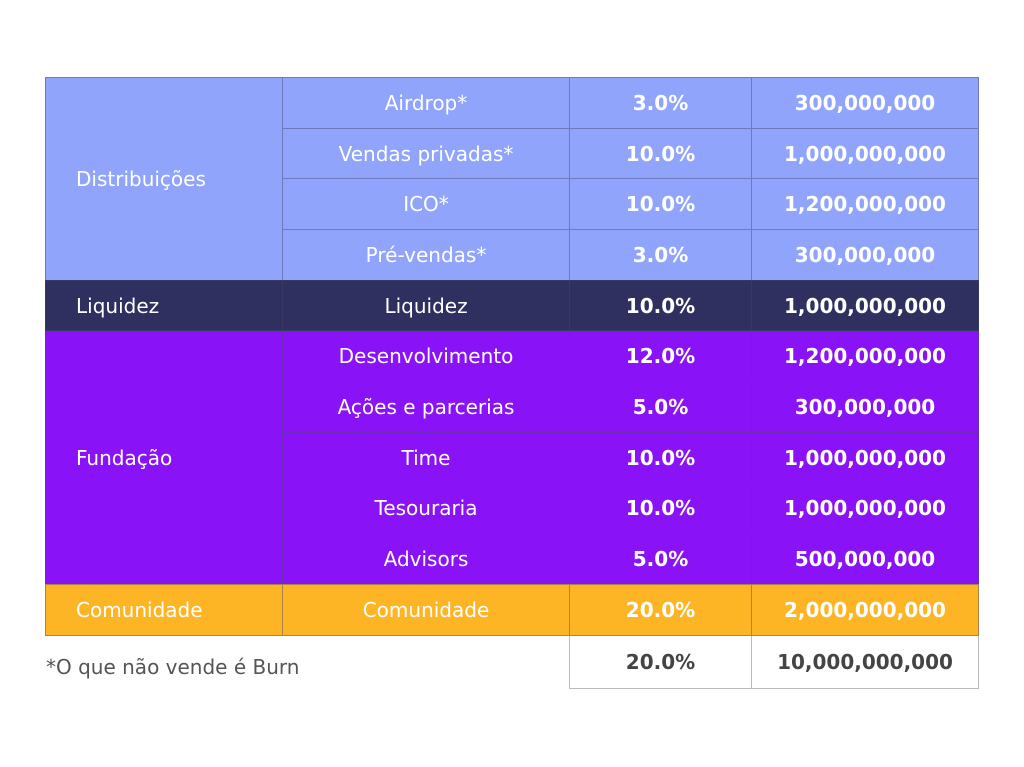 This screenshot has width=1024, height=767. Describe the element at coordinates (426, 508) in the screenshot. I see `row-name: Tesouraria` at that location.